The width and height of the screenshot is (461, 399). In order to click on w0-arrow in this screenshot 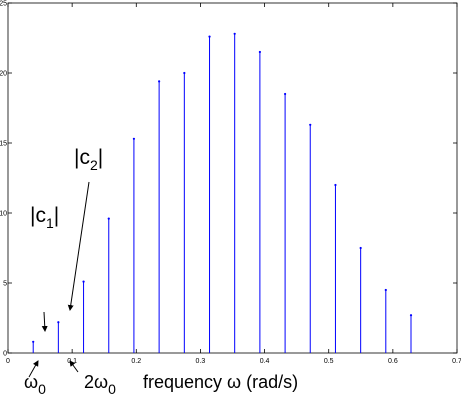, I will do `click(33, 369)`.